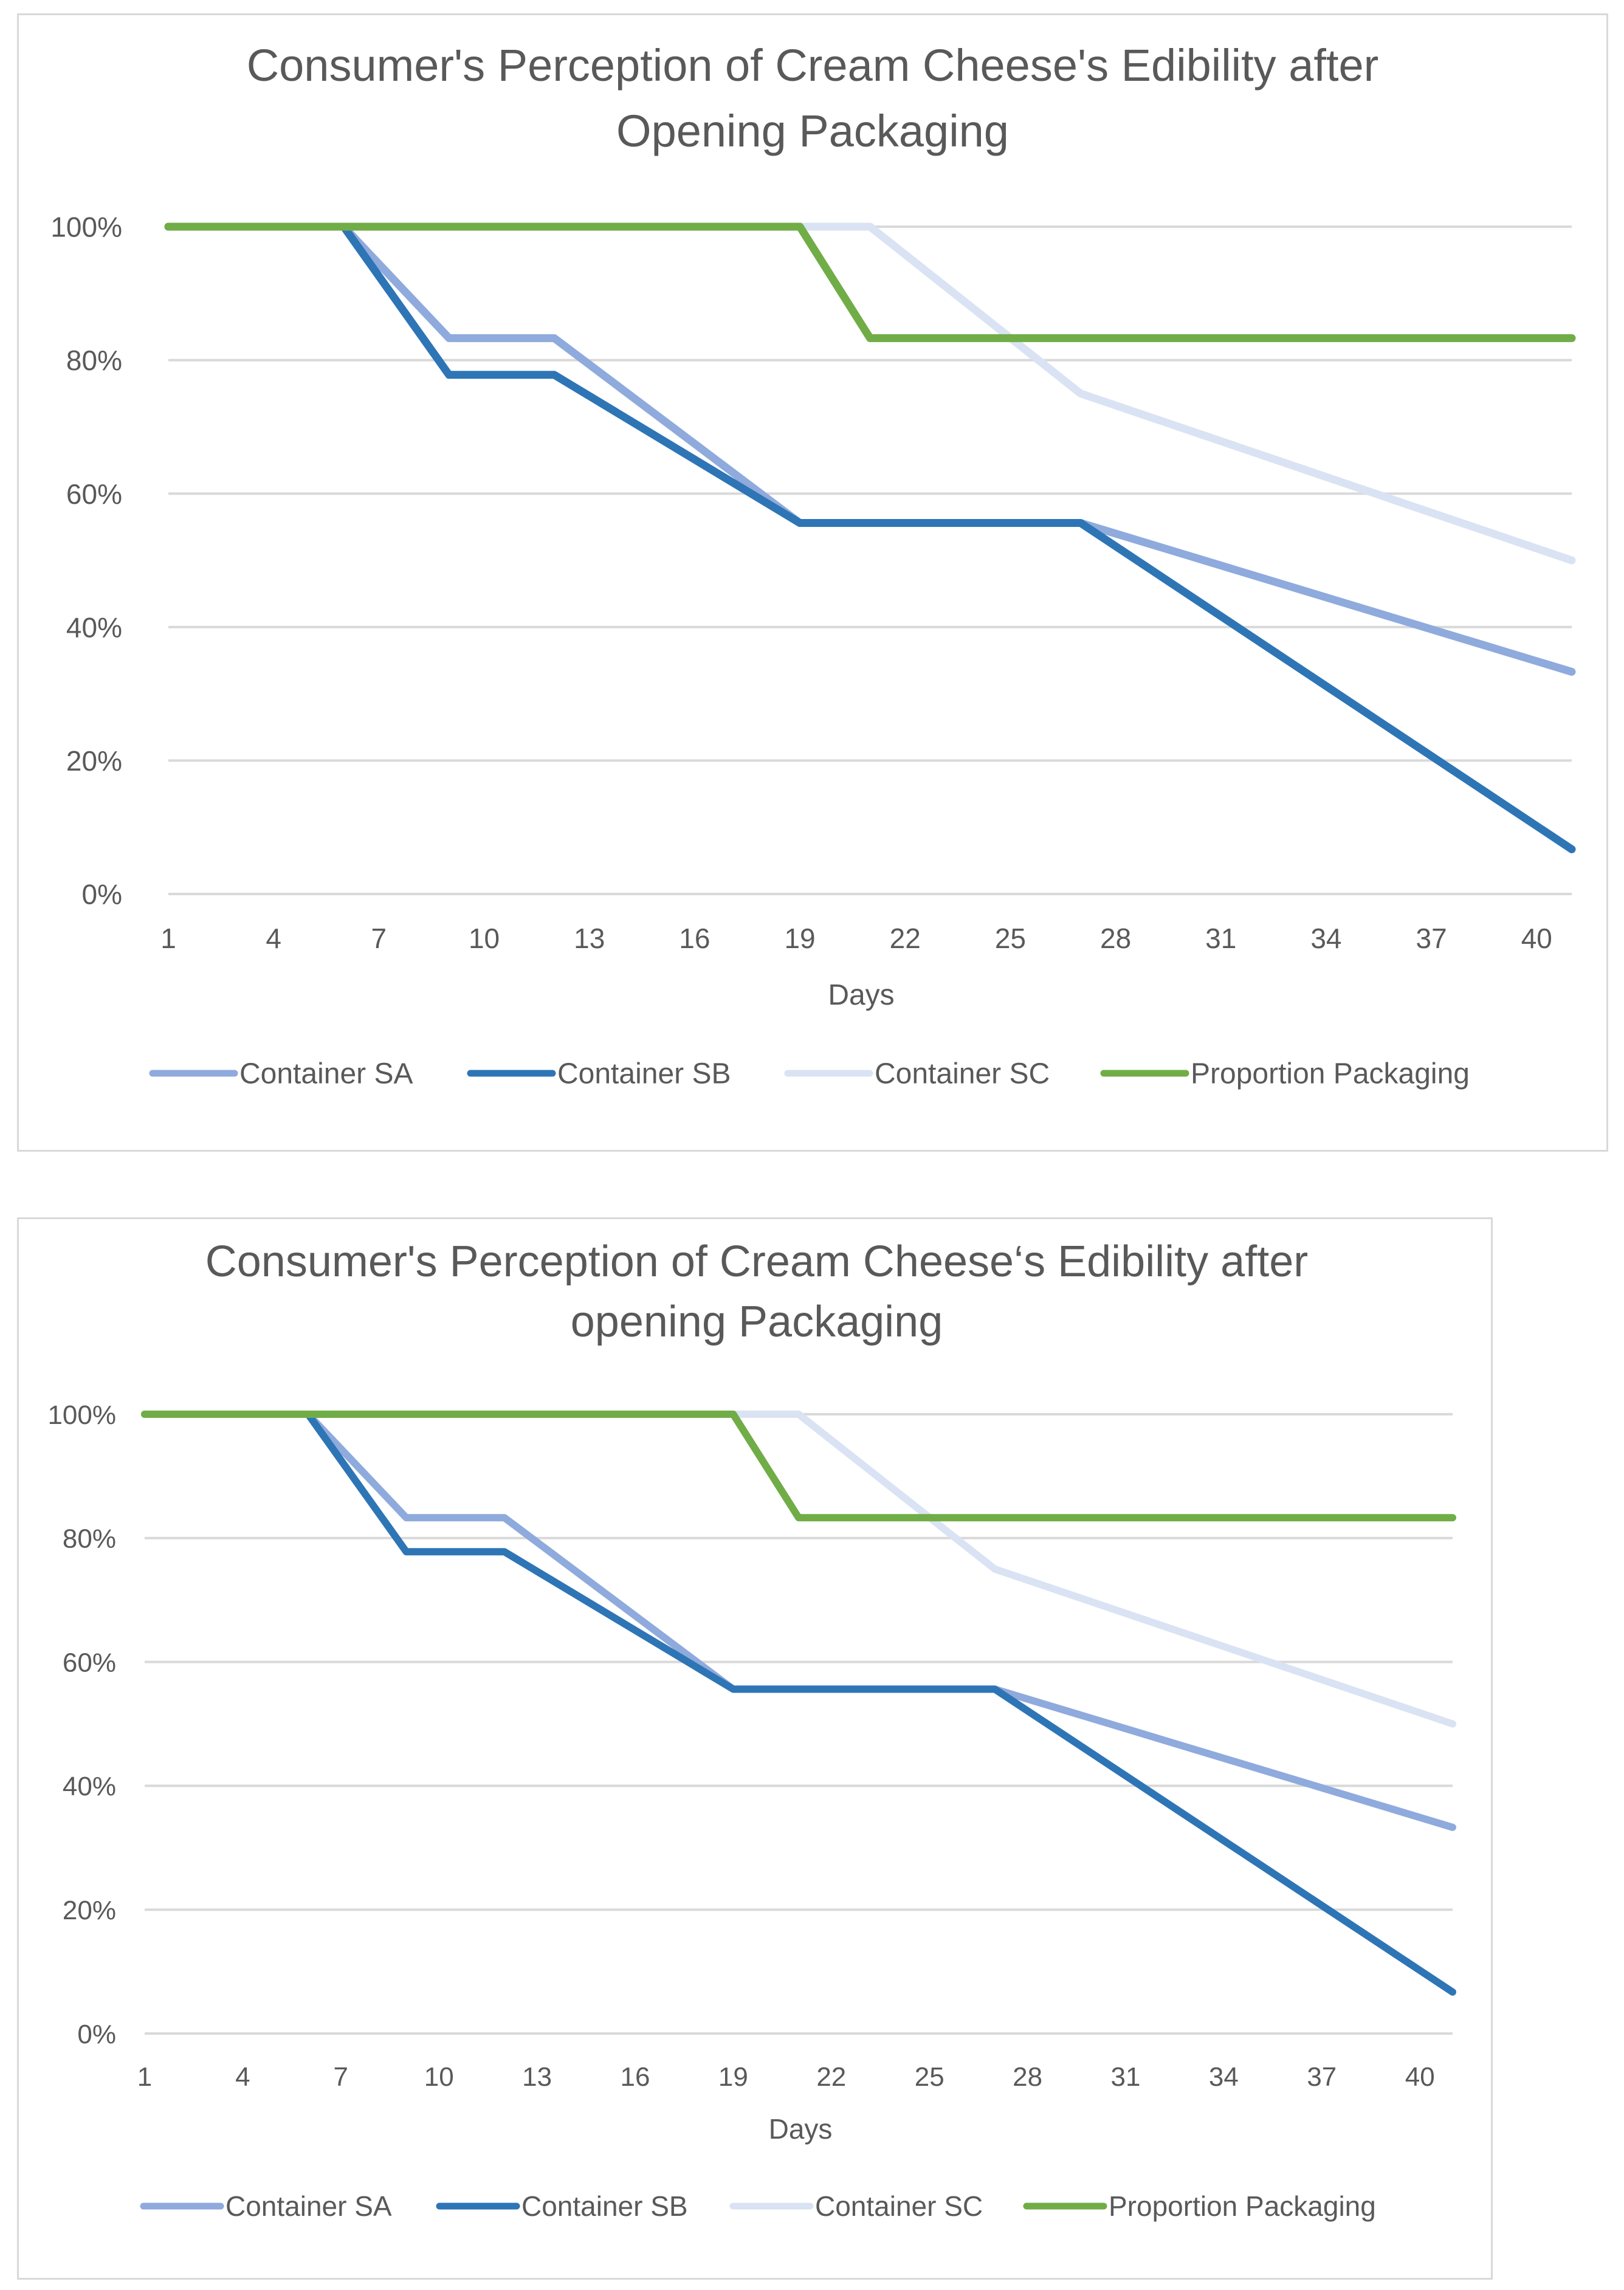 The image size is (1624, 2290). Describe the element at coordinates (812, 131) in the screenshot. I see `chart-title-line: Opening Packaging` at that location.